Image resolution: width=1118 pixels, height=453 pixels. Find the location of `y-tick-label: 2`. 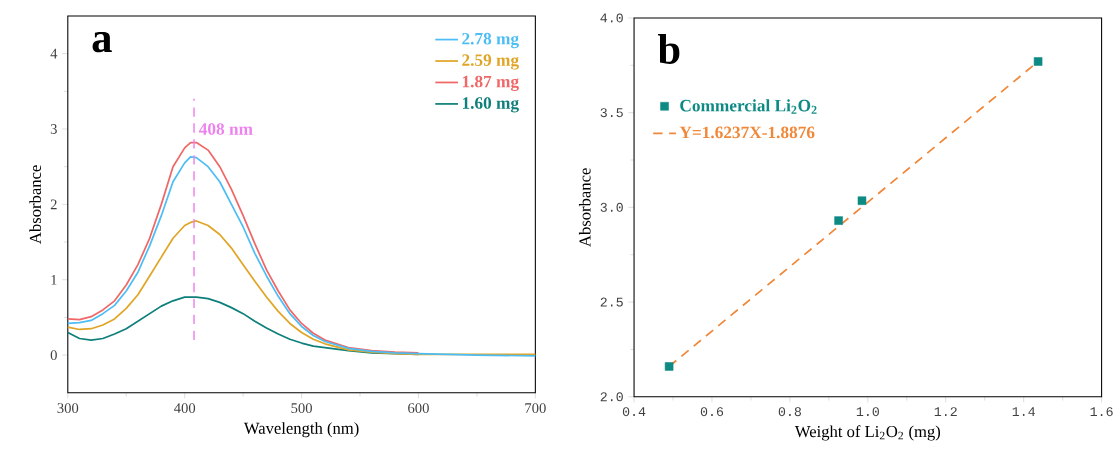

y-tick-label: 2 is located at coordinates (53, 204).